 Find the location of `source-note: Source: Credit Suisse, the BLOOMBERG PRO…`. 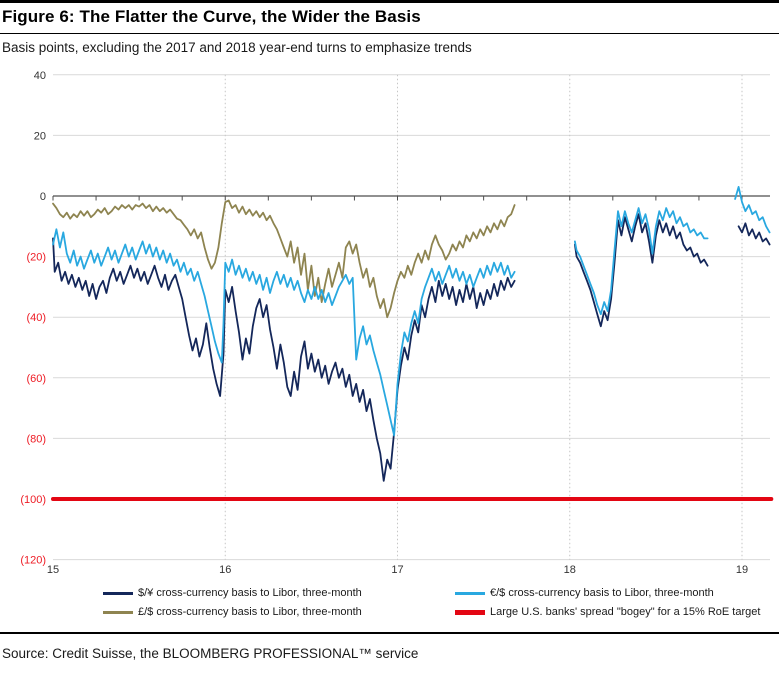

source-note: Source: Credit Suisse, the BLOOMBERG PRO… is located at coordinates (210, 653).